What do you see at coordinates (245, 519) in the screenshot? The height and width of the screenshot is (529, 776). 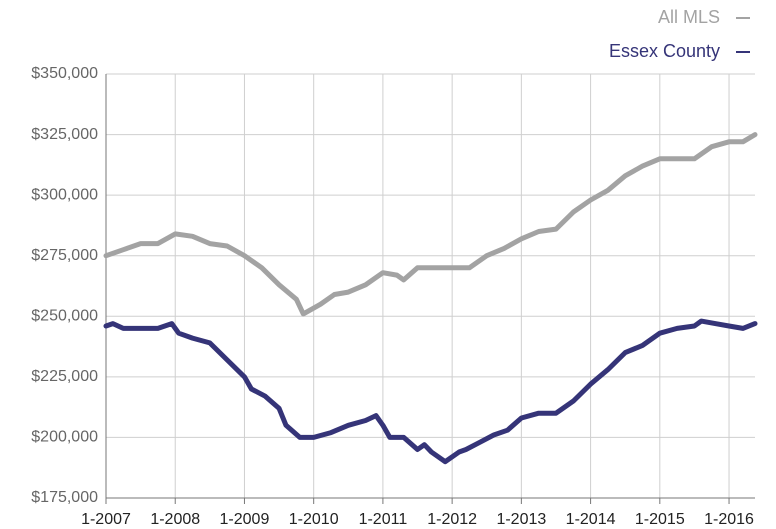 I see `x-tick-label: 1-2009` at bounding box center [245, 519].